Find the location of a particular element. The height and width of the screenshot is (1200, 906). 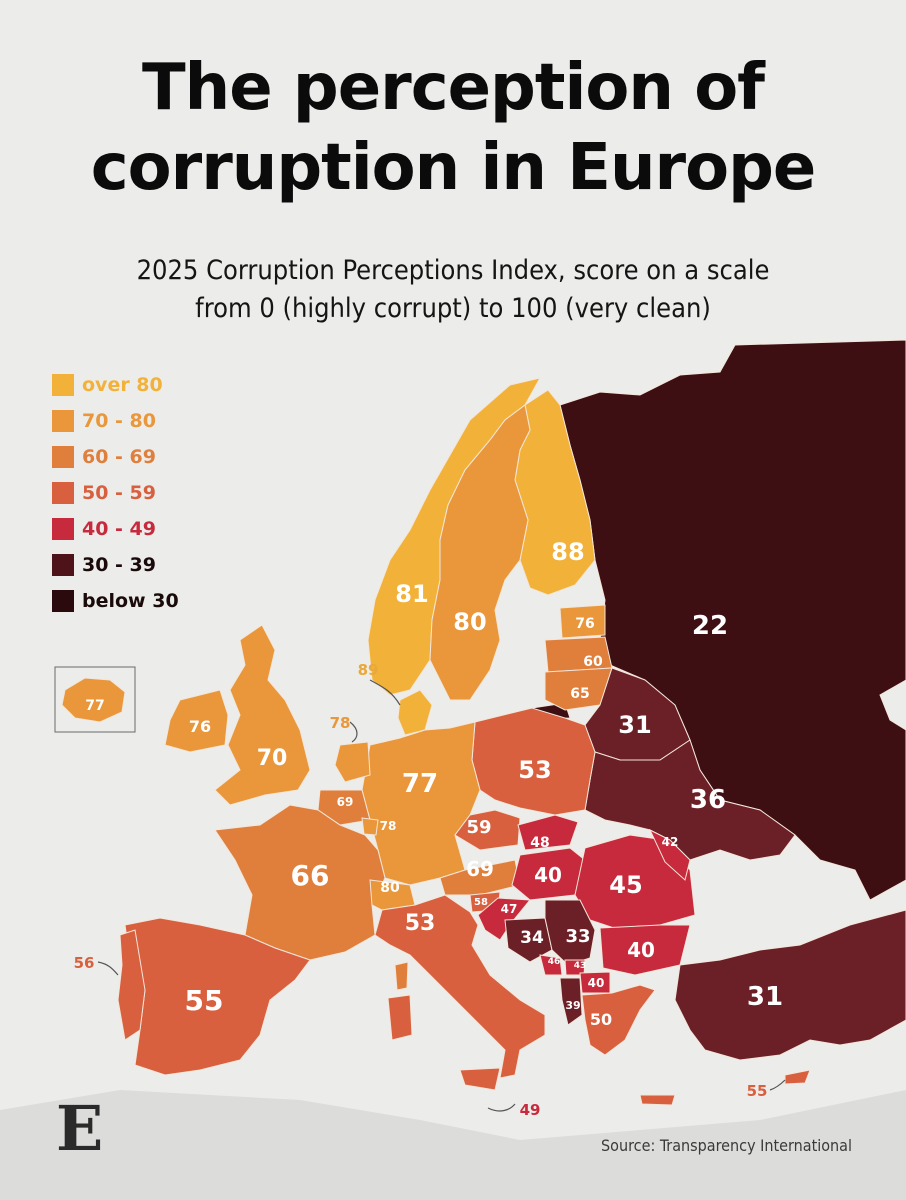

score-norway: 81 is located at coordinates (411, 594).